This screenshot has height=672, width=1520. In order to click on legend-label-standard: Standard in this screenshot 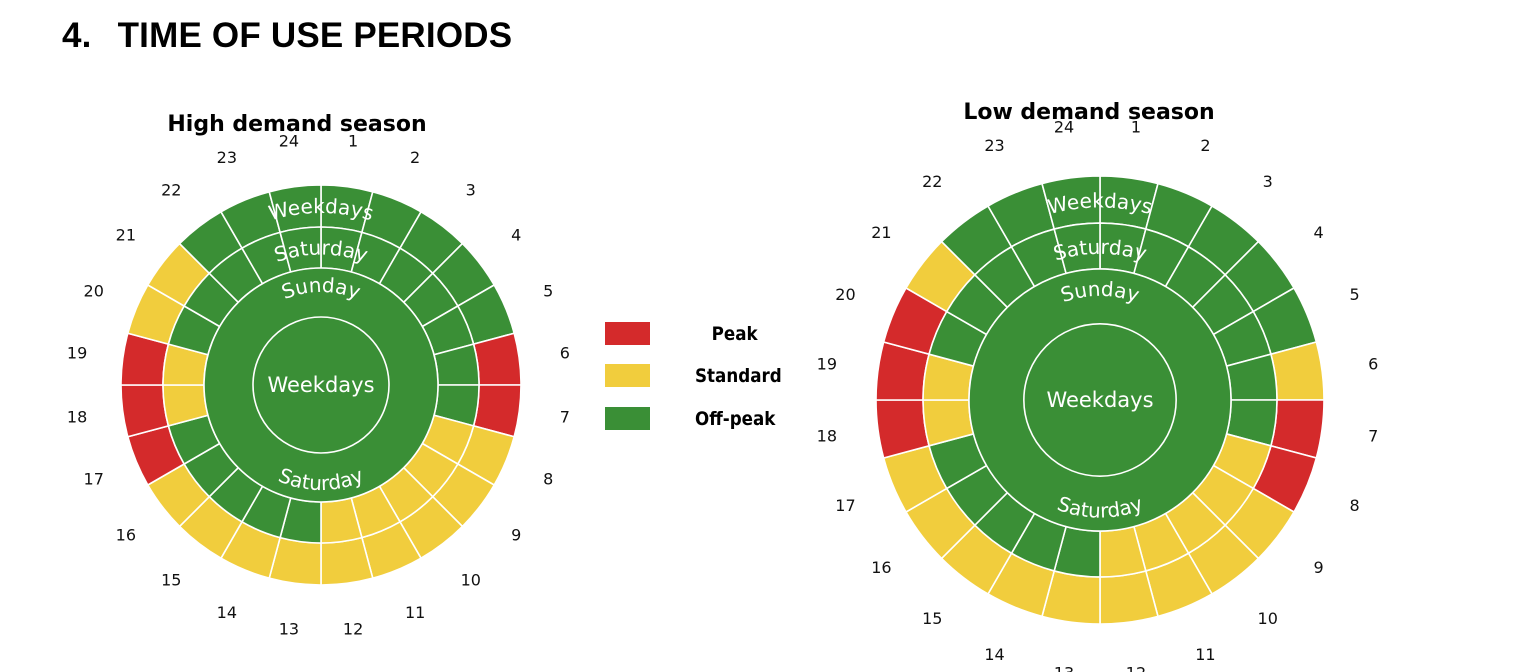, I will do `click(738, 376)`.